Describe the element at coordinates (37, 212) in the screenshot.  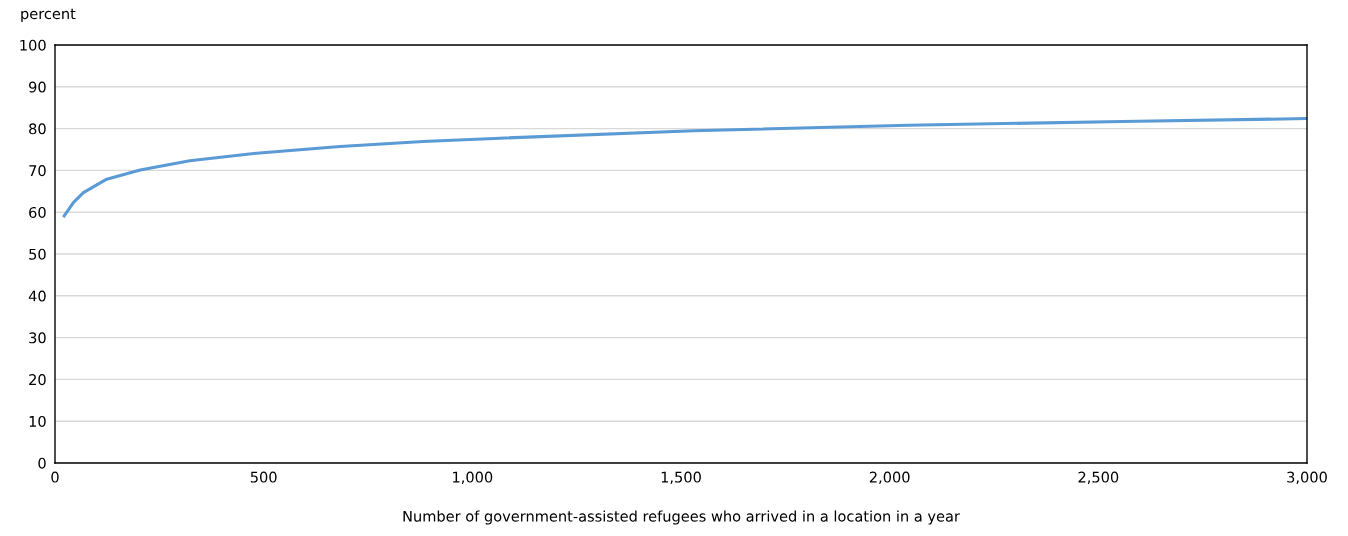
I see `y-tick-label: 60` at that location.